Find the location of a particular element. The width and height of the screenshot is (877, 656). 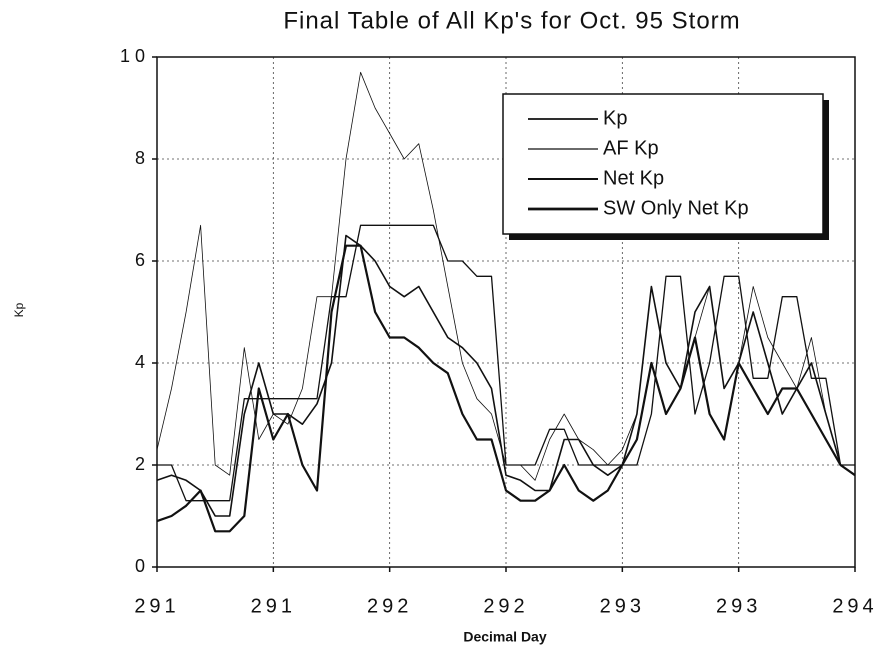

y-tick-label: 0 is located at coordinates (140, 566).